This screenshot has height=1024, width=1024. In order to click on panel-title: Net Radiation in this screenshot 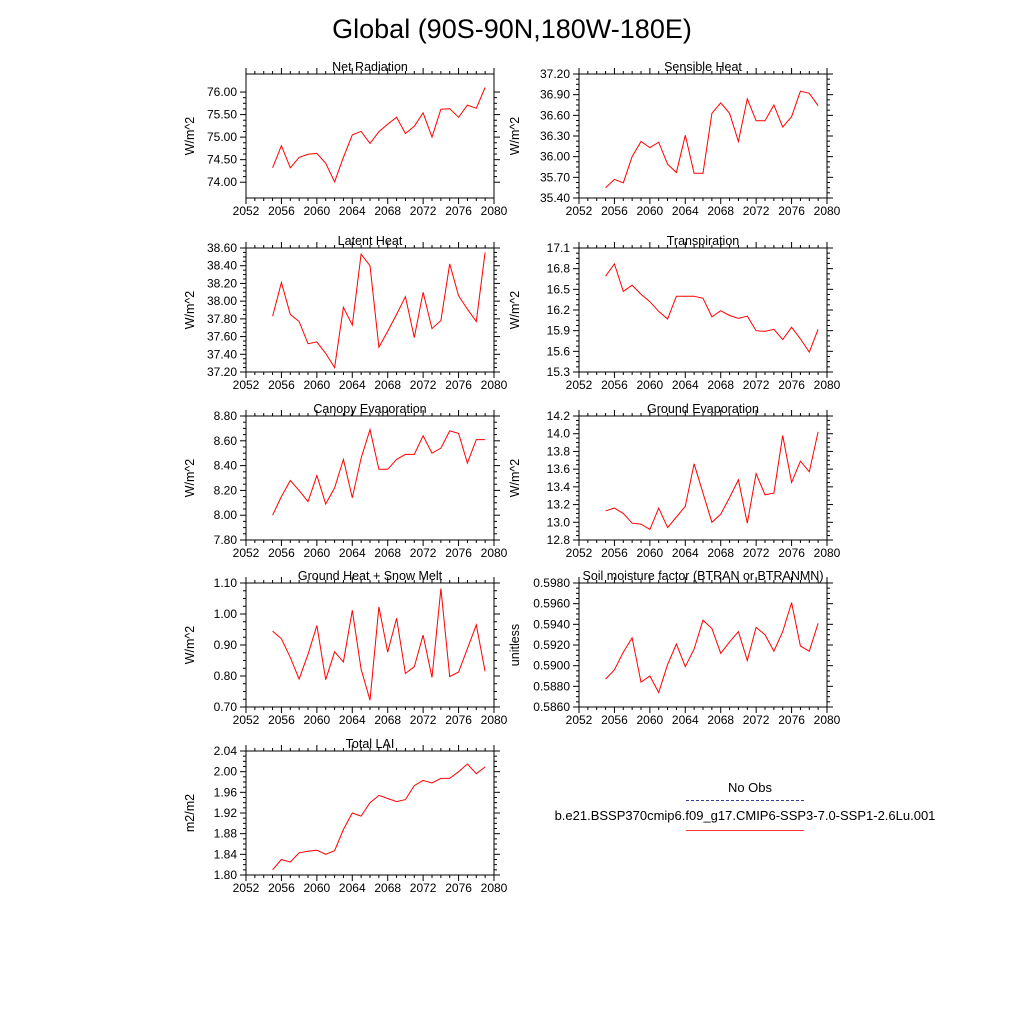, I will do `click(370, 67)`.